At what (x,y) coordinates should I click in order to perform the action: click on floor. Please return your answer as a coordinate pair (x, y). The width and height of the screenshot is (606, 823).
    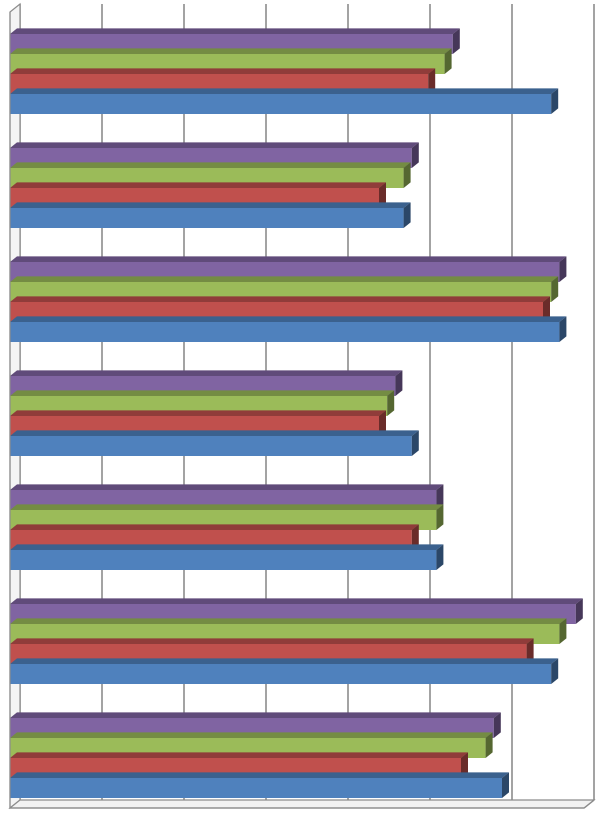
    Looking at the image, I should click on (302, 804).